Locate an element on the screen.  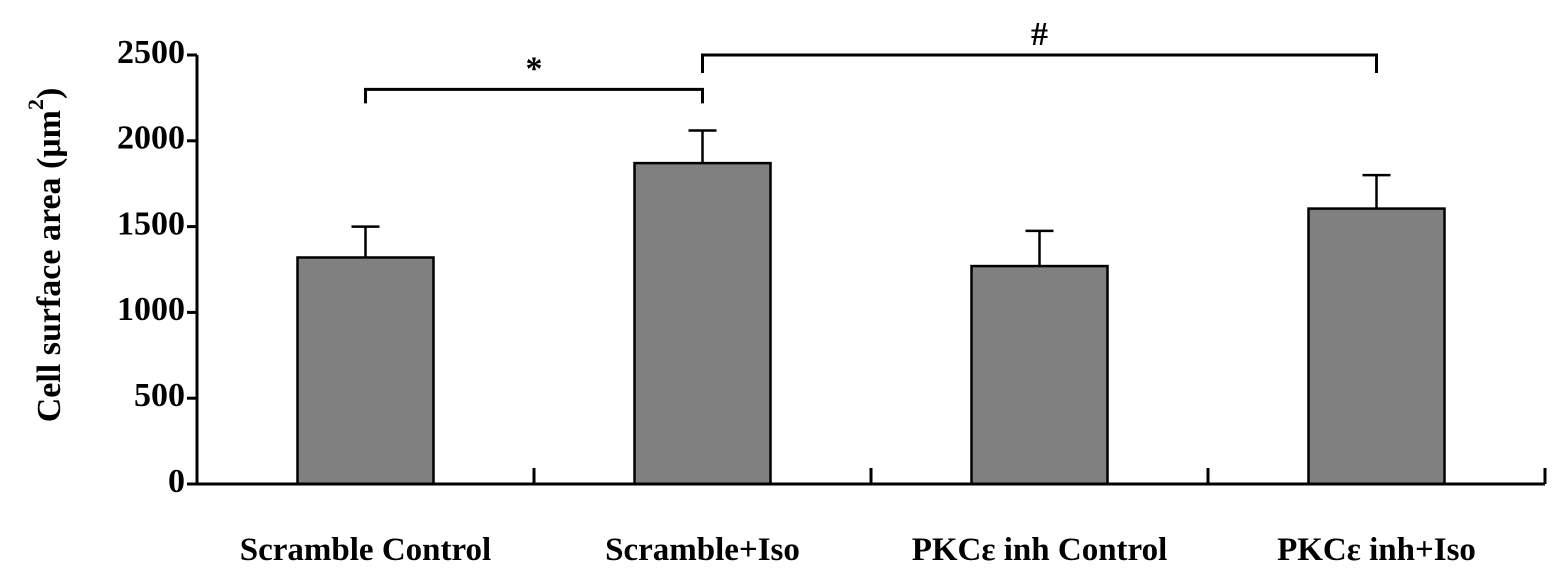
y-tick-label: 1500 is located at coordinates (151, 223).